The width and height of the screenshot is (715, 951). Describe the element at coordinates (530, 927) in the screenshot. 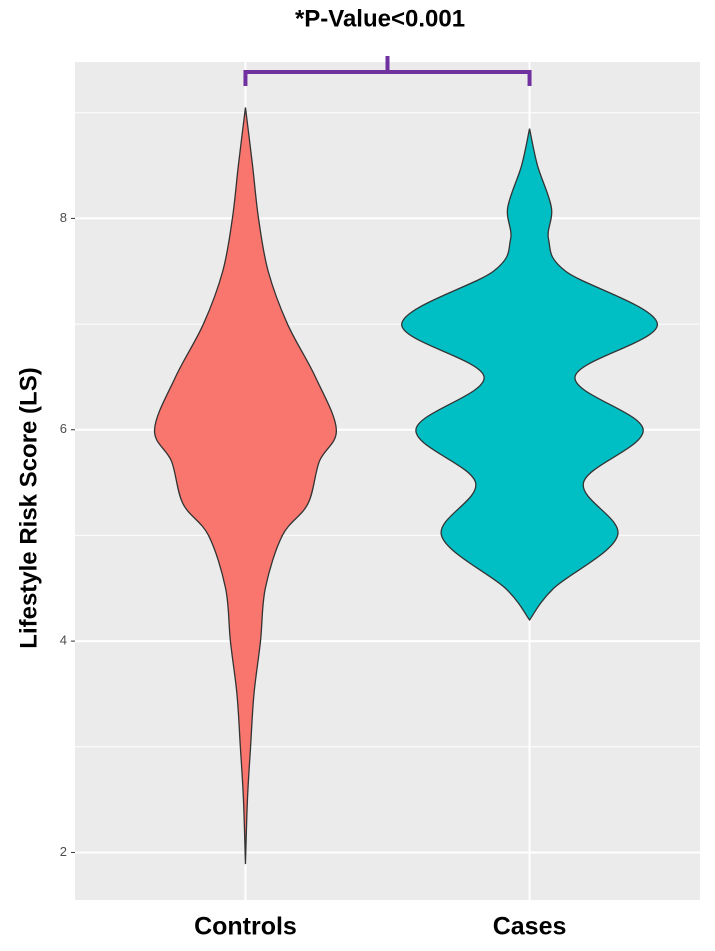

I see `x-tick-label: Cases` at that location.